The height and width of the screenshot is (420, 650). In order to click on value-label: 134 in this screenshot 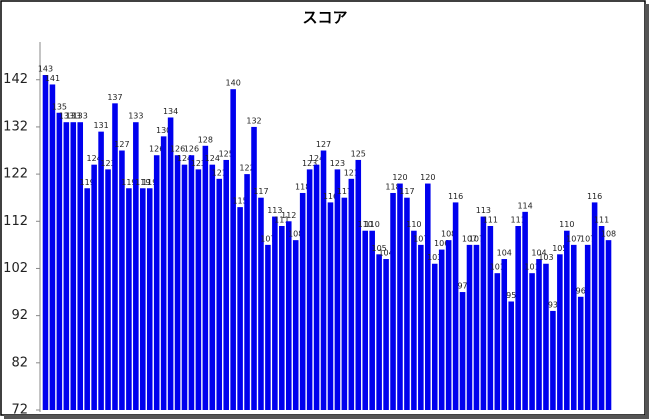, I will do `click(170, 111)`.